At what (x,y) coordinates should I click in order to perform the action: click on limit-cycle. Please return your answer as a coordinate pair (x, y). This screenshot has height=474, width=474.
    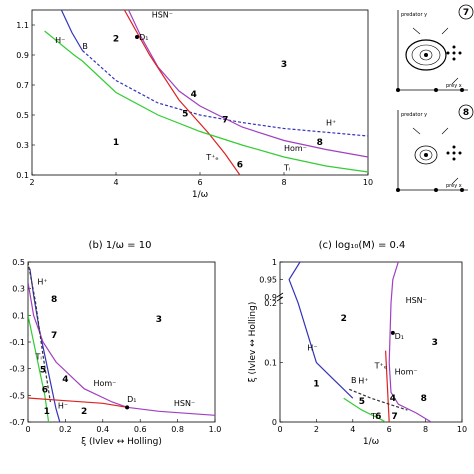
    Looking at the image, I should click on (426, 55).